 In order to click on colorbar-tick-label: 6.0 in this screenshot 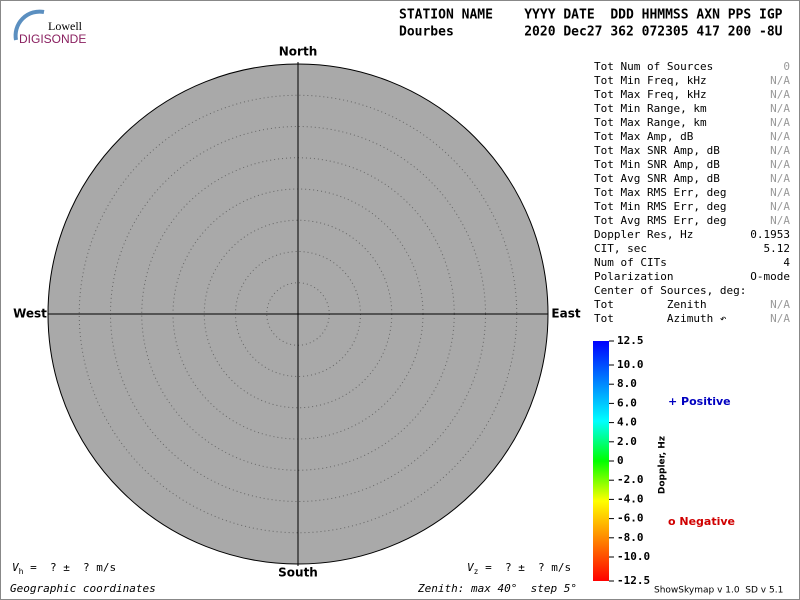, I will do `click(627, 402)`.